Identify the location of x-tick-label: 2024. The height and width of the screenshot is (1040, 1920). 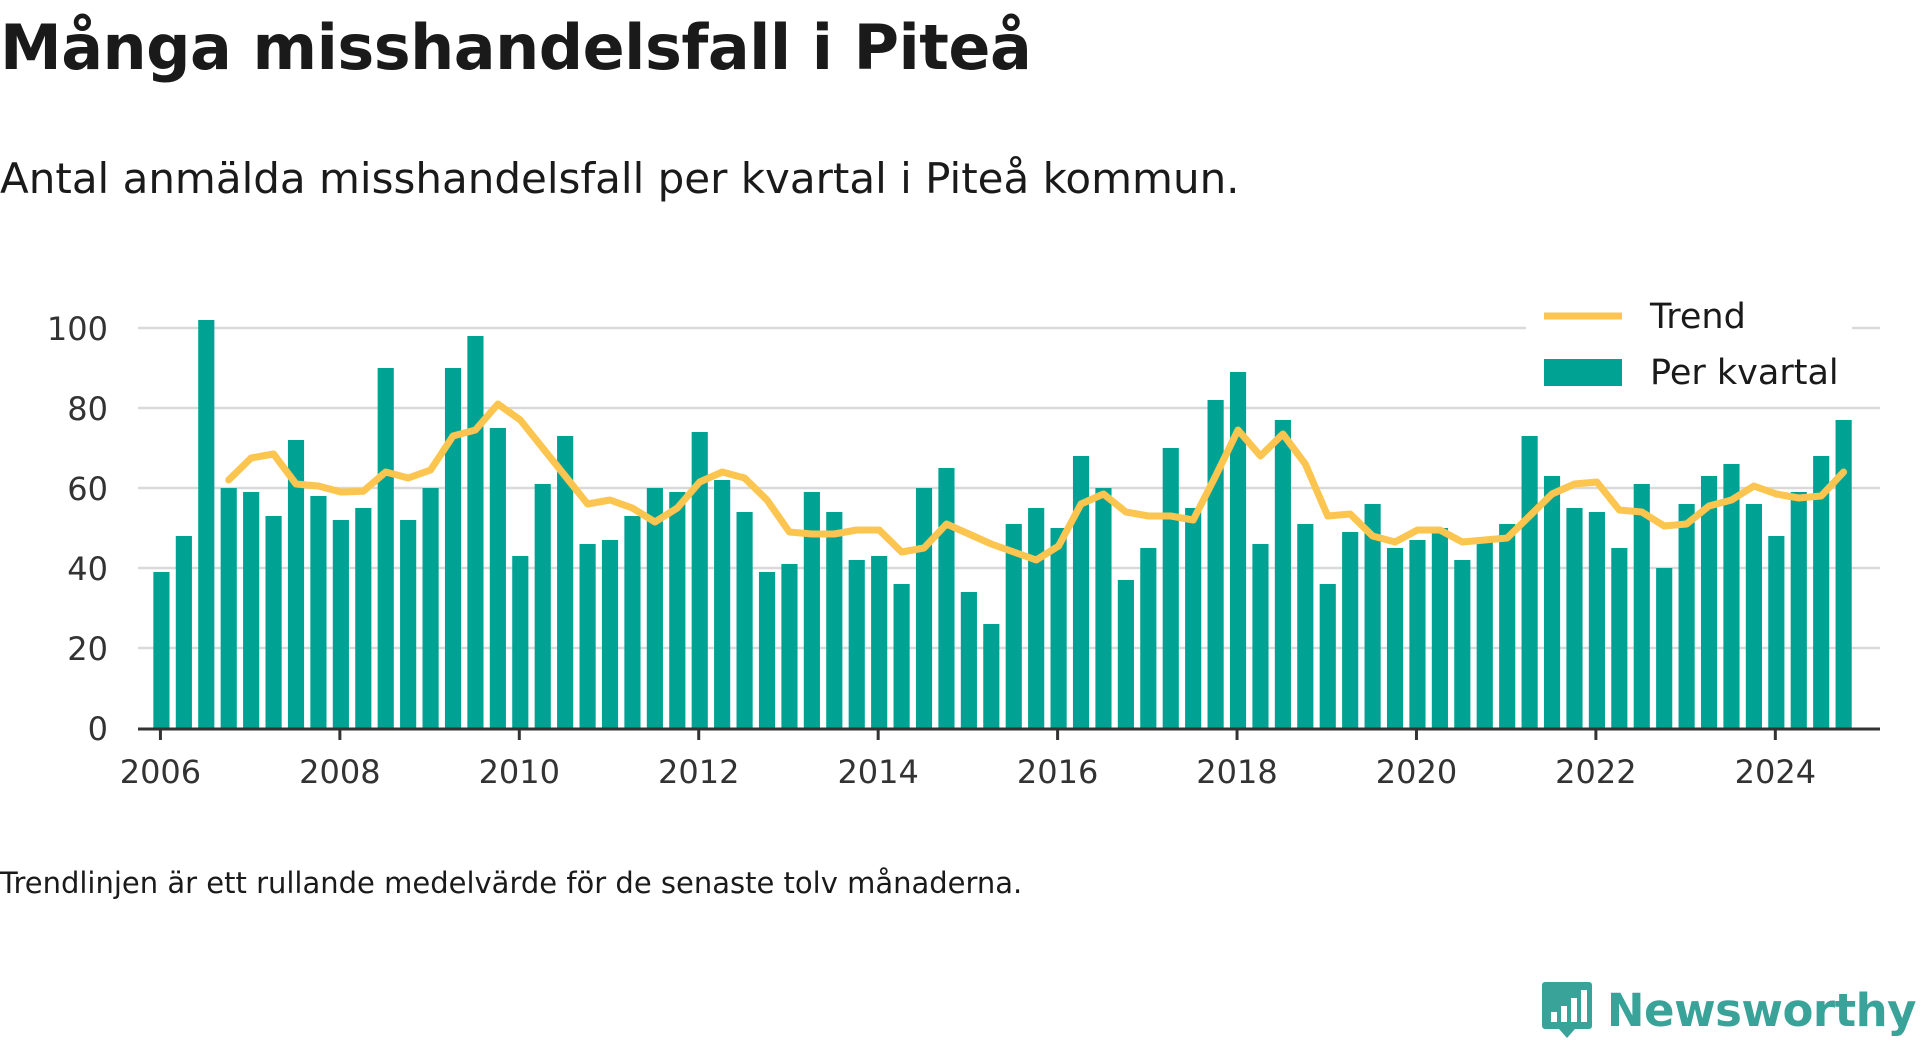
(1775, 772).